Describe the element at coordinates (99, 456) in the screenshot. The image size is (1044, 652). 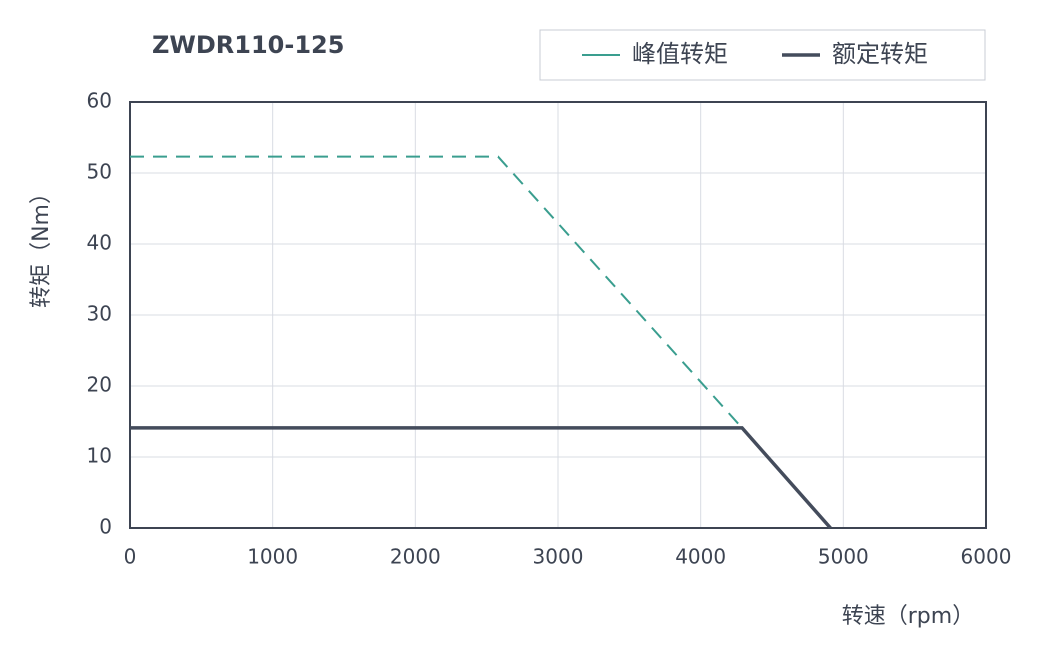
I see `y-tick-label: 10` at that location.